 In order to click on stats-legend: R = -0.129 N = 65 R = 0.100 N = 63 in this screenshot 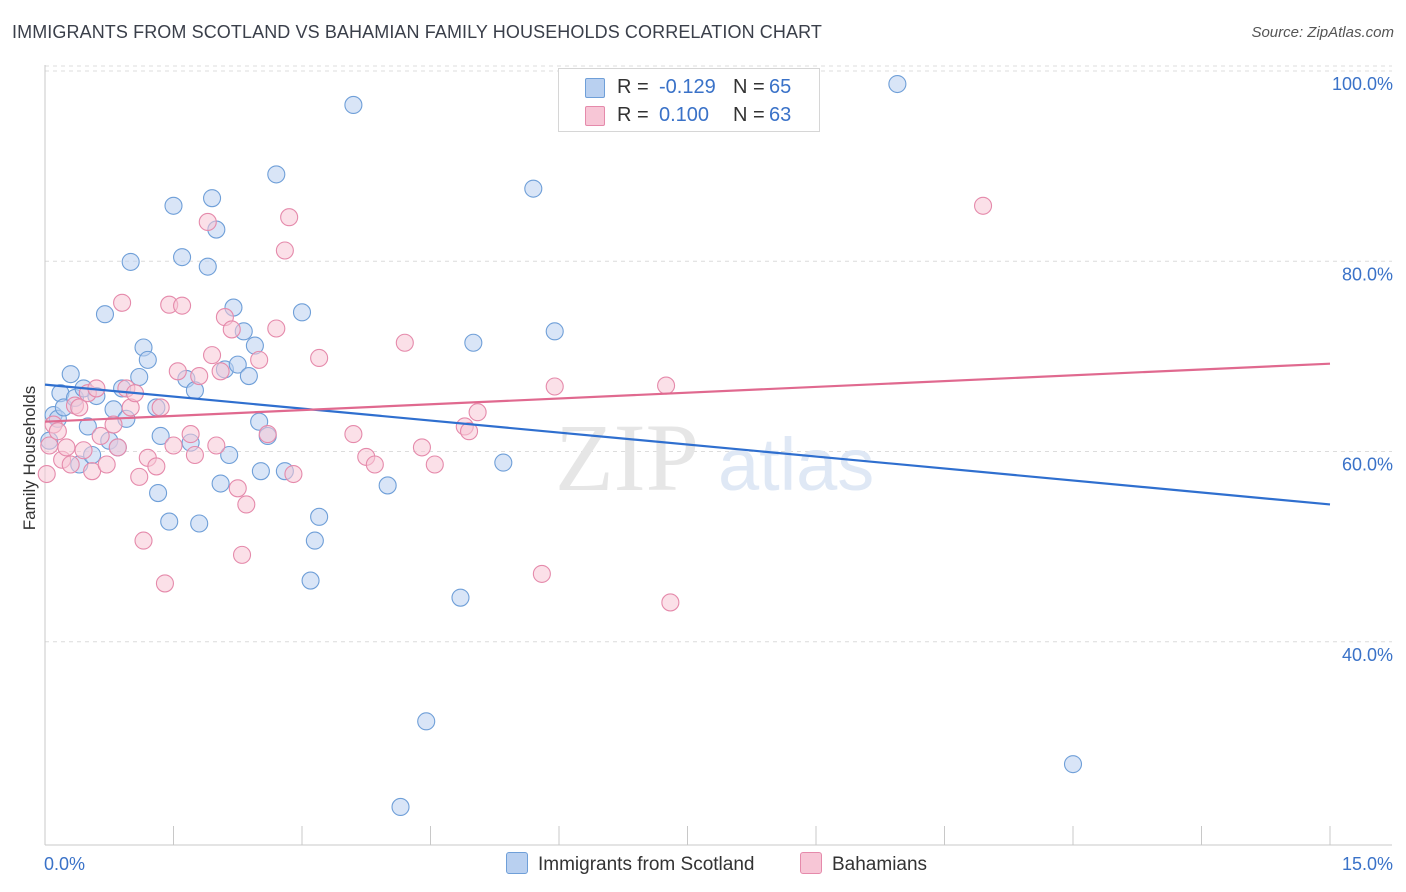, I will do `click(689, 100)`.